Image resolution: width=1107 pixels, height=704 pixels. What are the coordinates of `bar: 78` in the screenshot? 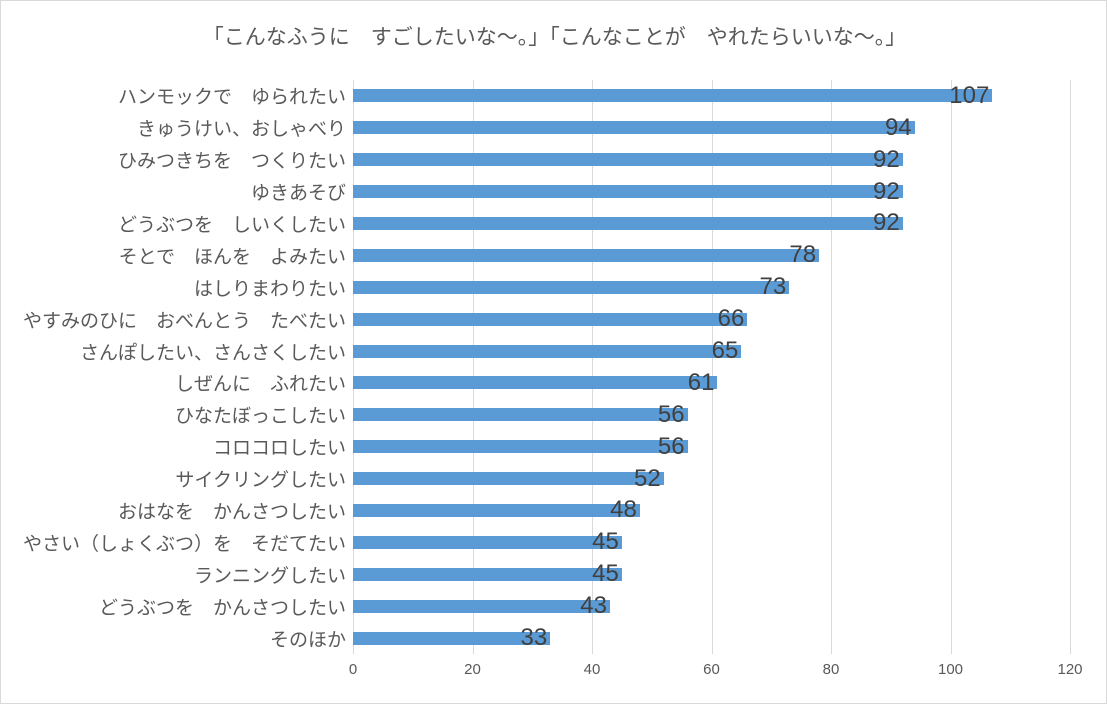 It's located at (586, 255).